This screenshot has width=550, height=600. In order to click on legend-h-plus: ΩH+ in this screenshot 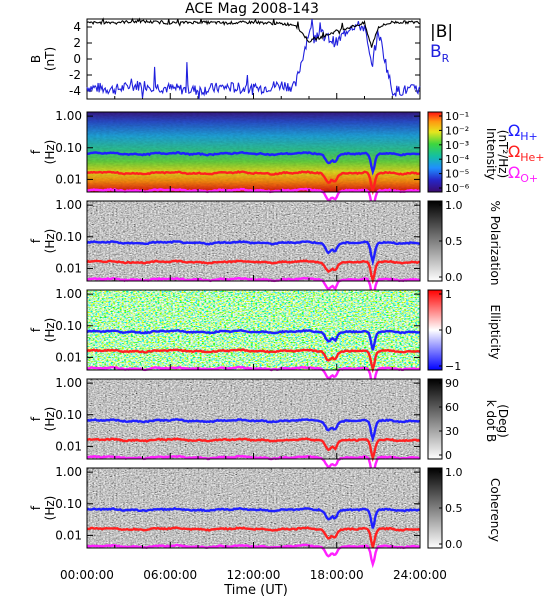, I will do `click(523, 132)`.